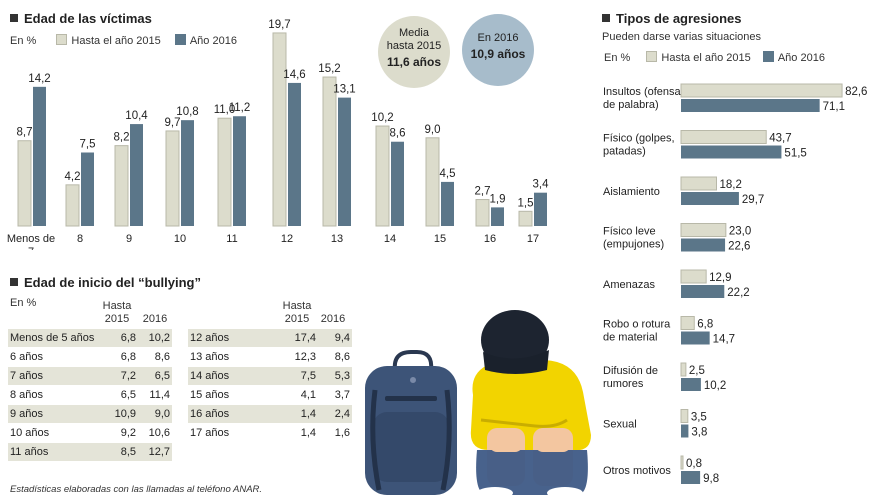 This screenshot has width=880, height=495. Describe the element at coordinates (711, 479) in the screenshot. I see `aggressions-value-label: 9,8` at that location.